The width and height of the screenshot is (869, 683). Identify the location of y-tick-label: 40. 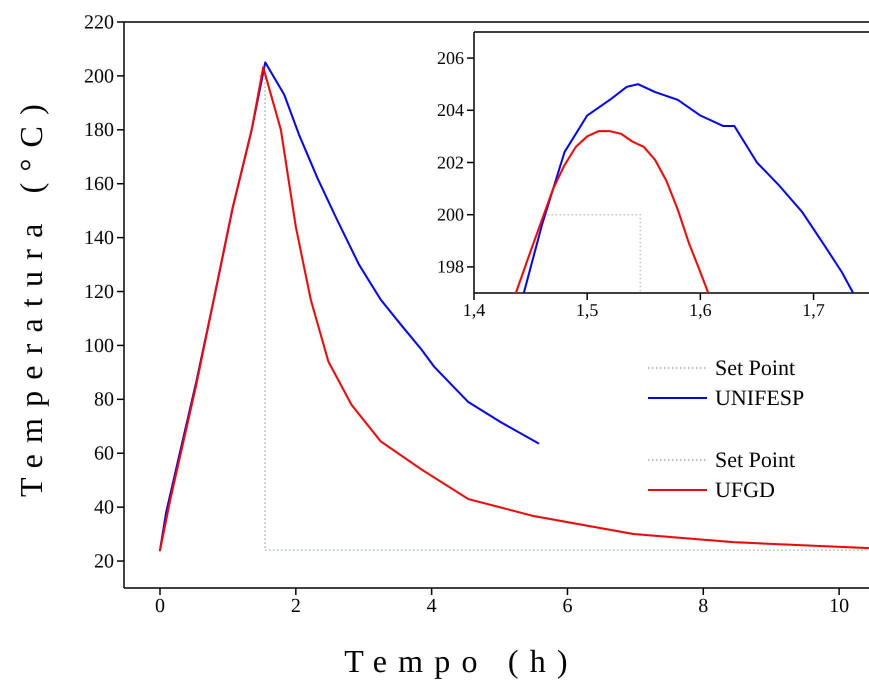
(104, 507).